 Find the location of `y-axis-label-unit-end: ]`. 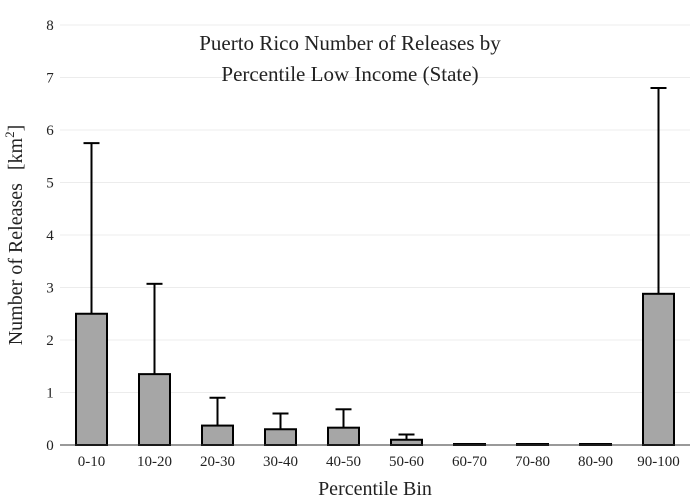

y-axis-label-unit-end: ] is located at coordinates (16, 128).